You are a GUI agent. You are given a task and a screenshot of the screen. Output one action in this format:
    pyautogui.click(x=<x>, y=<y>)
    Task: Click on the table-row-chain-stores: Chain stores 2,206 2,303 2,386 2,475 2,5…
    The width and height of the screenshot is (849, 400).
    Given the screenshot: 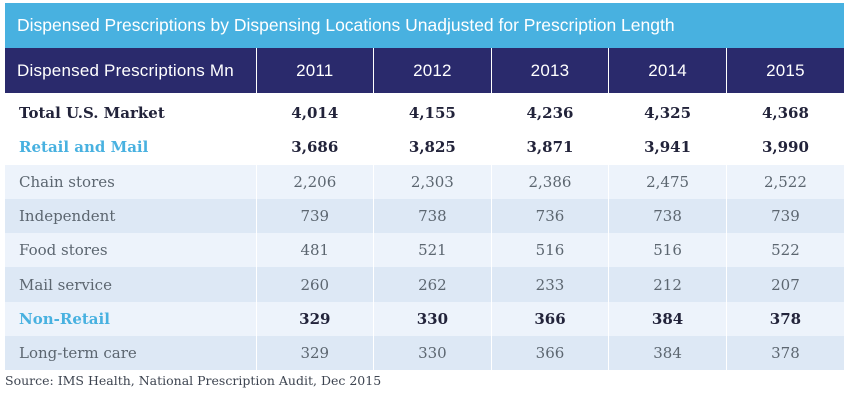 What is the action you would take?
    pyautogui.click(x=424, y=181)
    